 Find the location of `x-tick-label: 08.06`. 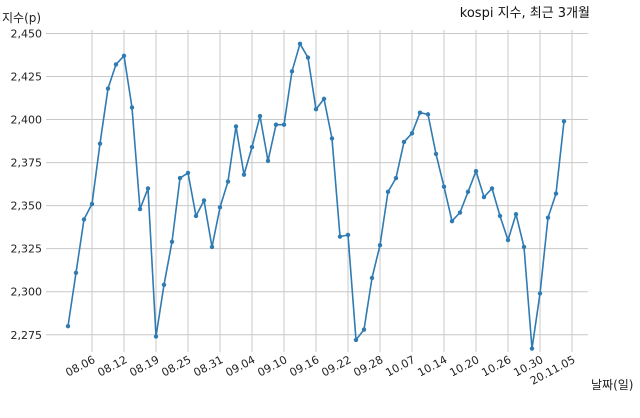

x-tick-label: 08.06 is located at coordinates (80, 366).